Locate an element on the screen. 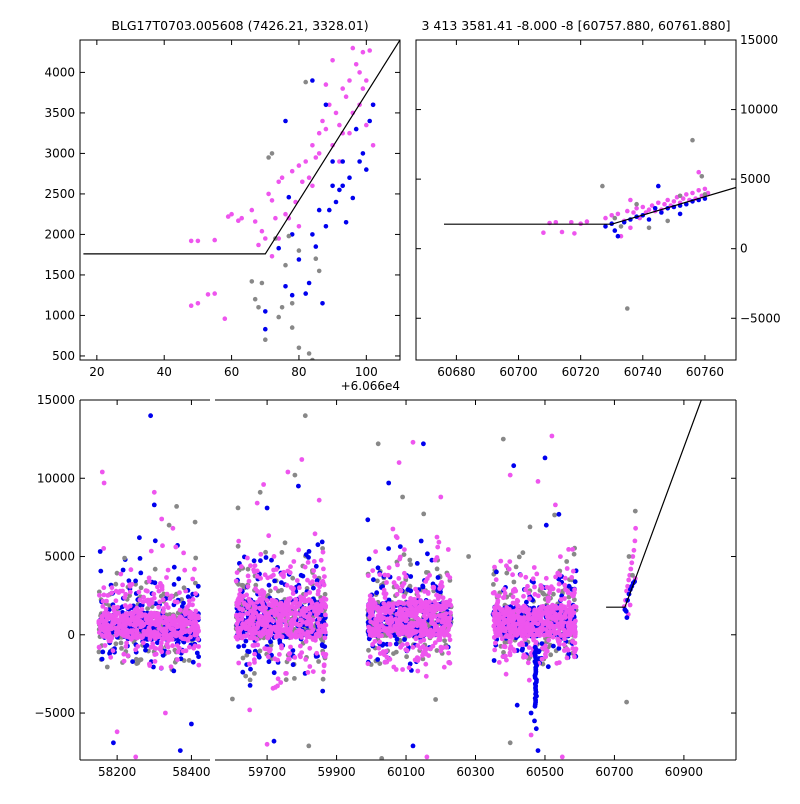 The width and height of the screenshot is (800, 804). x-tick-label: 59900 is located at coordinates (336, 772).